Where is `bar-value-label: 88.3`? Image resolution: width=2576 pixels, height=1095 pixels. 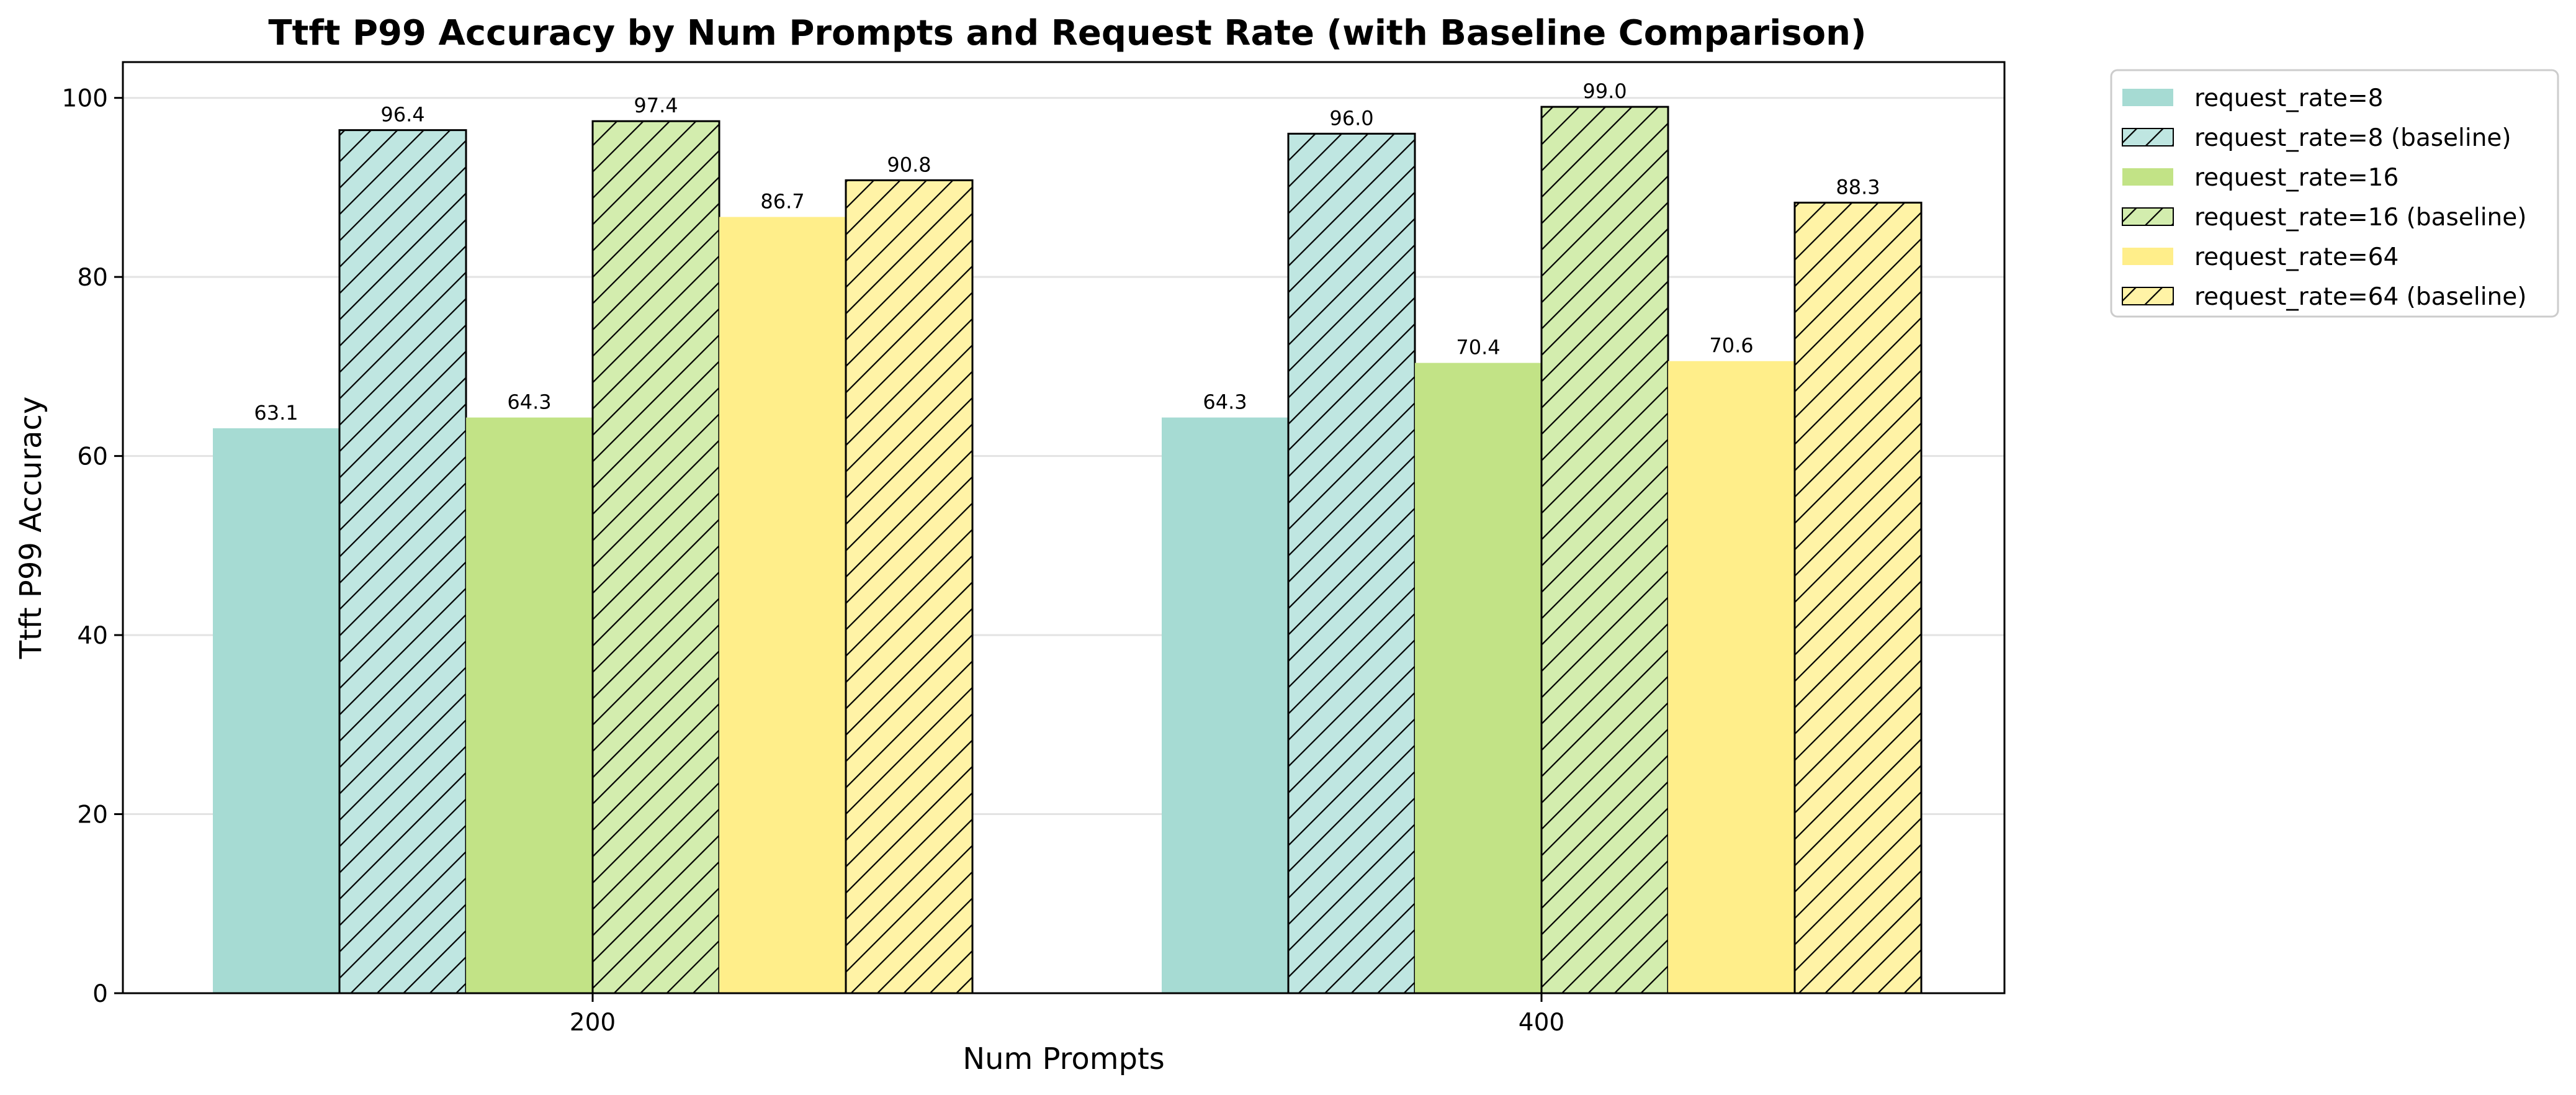 bar-value-label: 88.3 is located at coordinates (1858, 187).